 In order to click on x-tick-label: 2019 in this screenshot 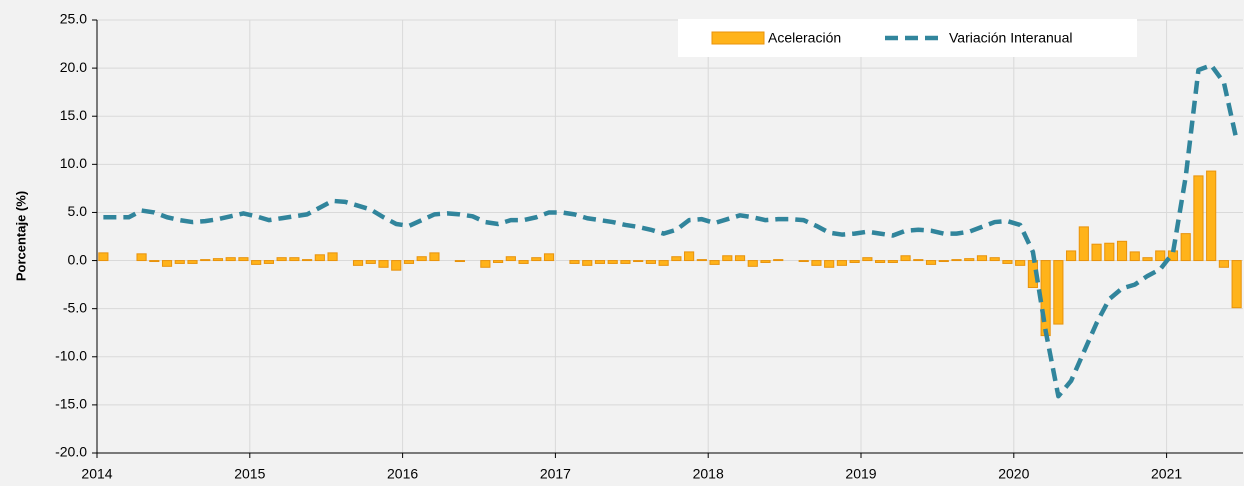, I will do `click(860, 474)`.